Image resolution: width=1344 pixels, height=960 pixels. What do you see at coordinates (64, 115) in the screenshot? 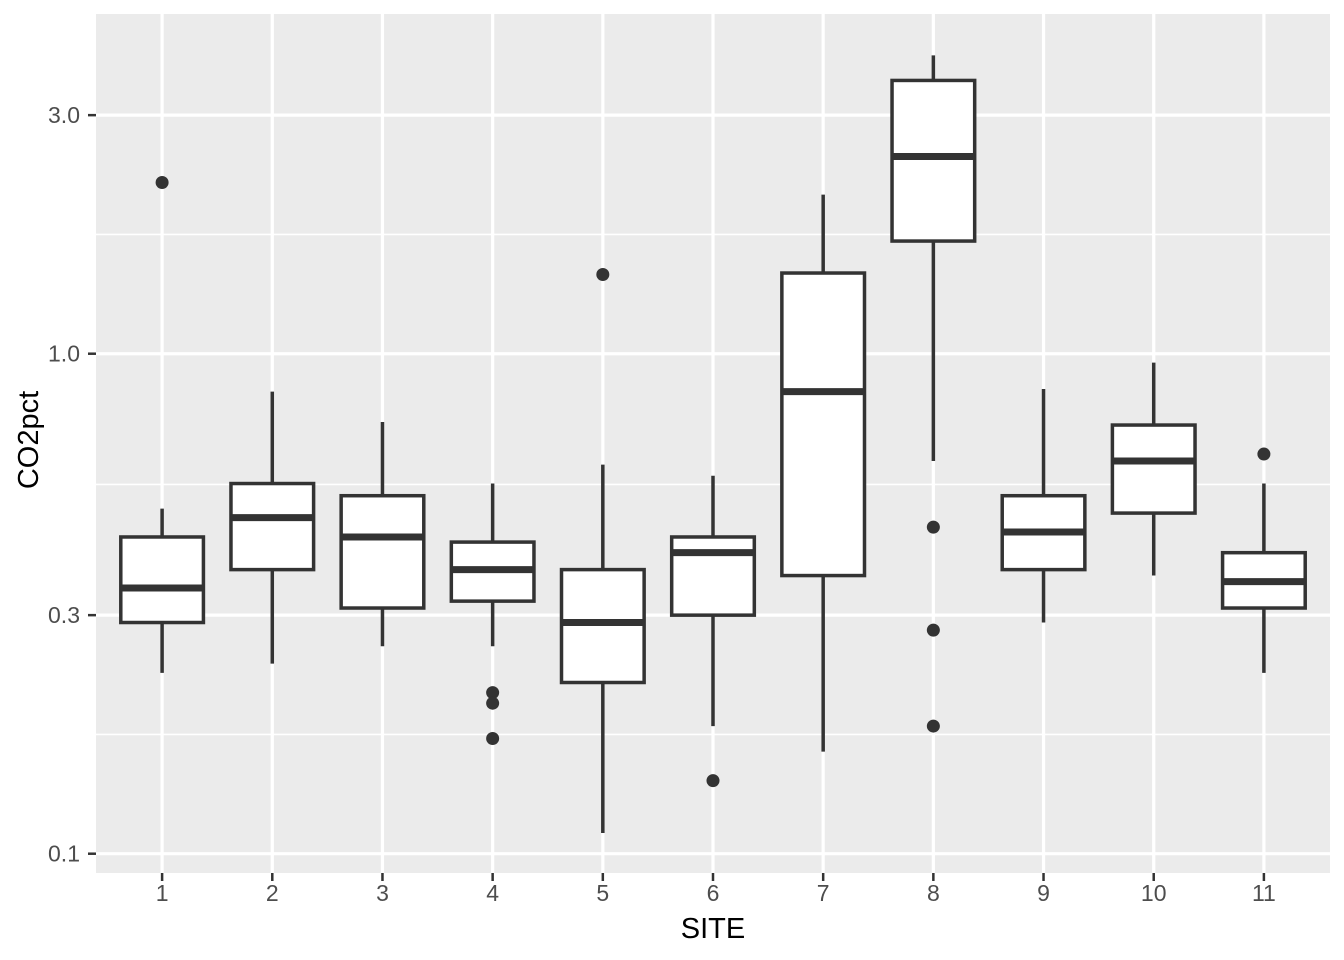
I see `y-tick-label: 3.0` at bounding box center [64, 115].